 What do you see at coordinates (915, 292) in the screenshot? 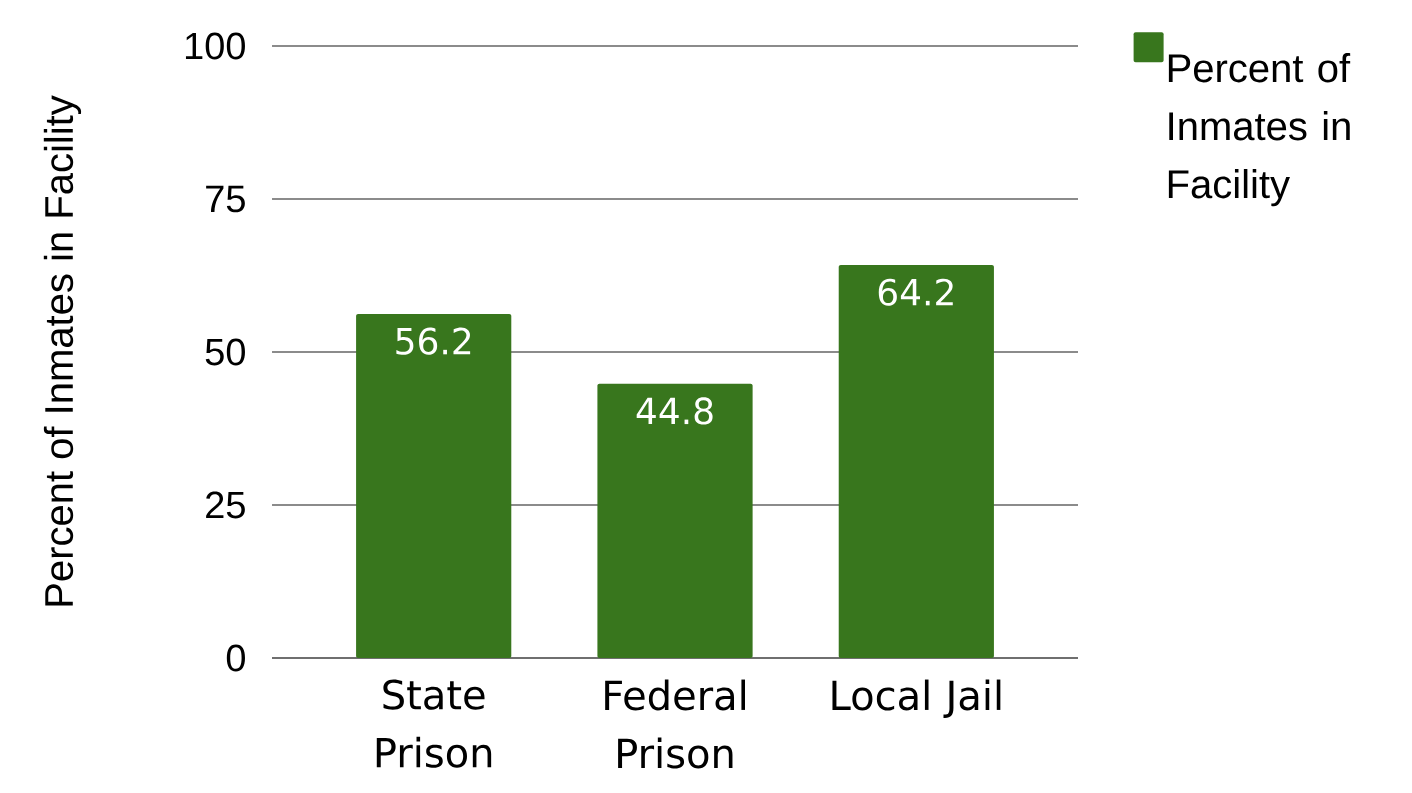
I see `data-label: 64.2` at bounding box center [915, 292].